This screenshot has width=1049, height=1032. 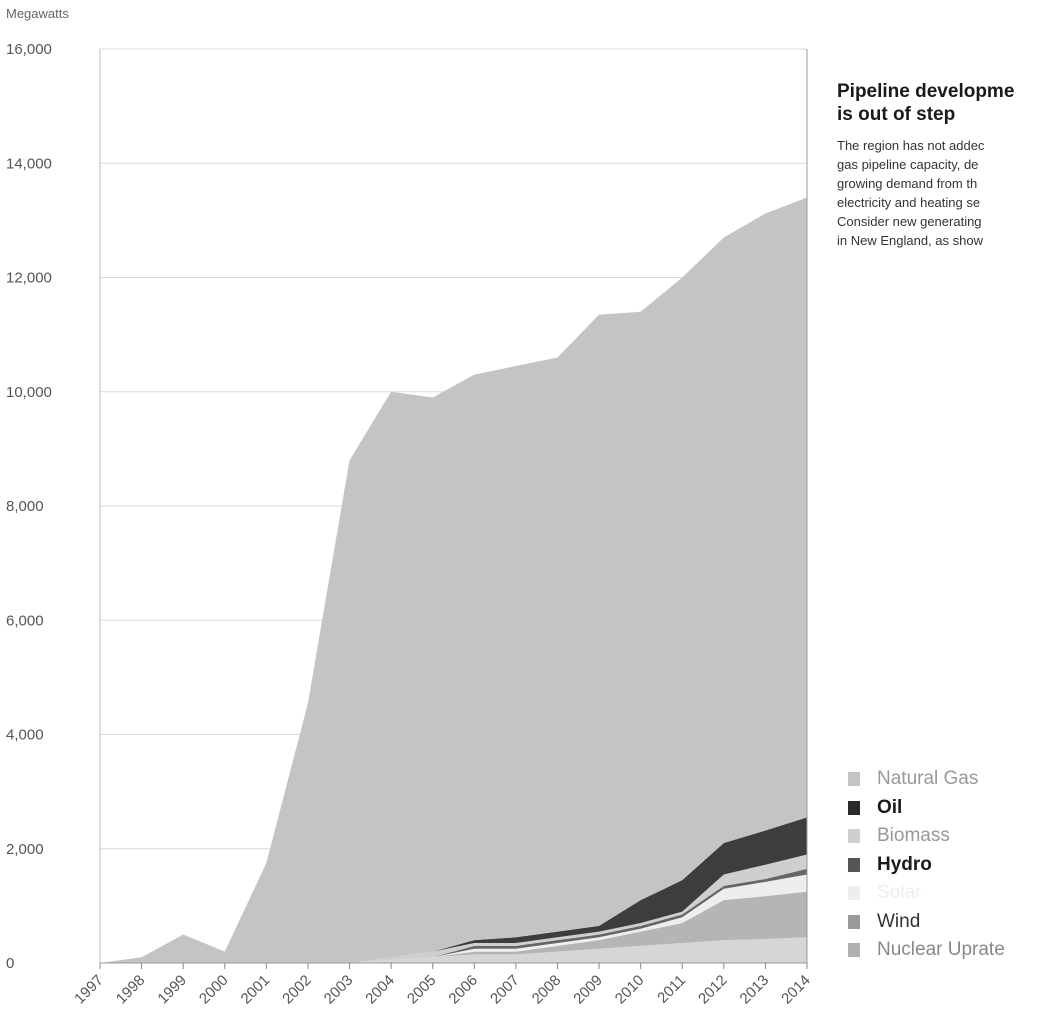 What do you see at coordinates (904, 864) in the screenshot?
I see `legend-label: Hydro` at bounding box center [904, 864].